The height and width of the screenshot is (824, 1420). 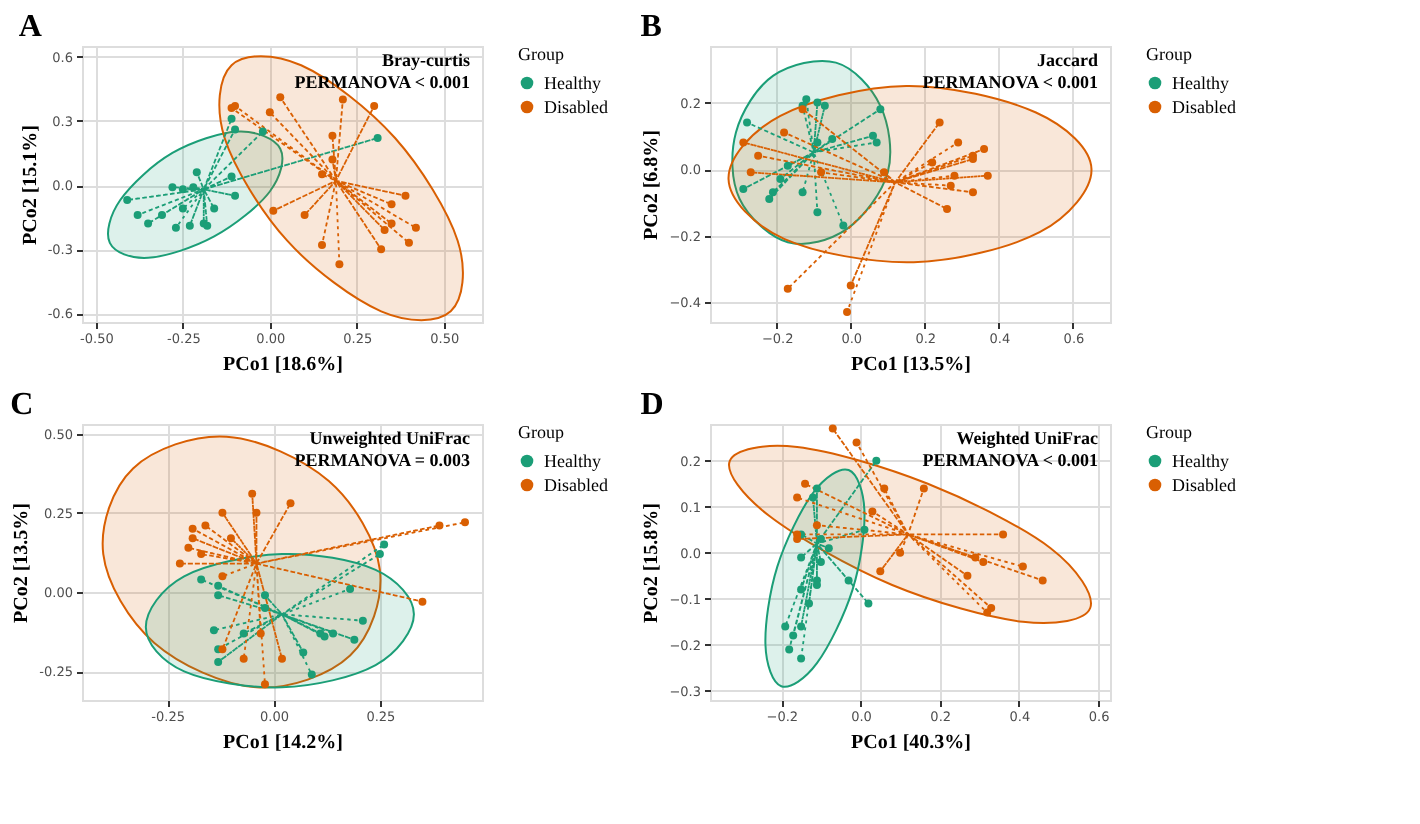 I want to click on annotation: Bray-curtis, so click(x=426, y=60).